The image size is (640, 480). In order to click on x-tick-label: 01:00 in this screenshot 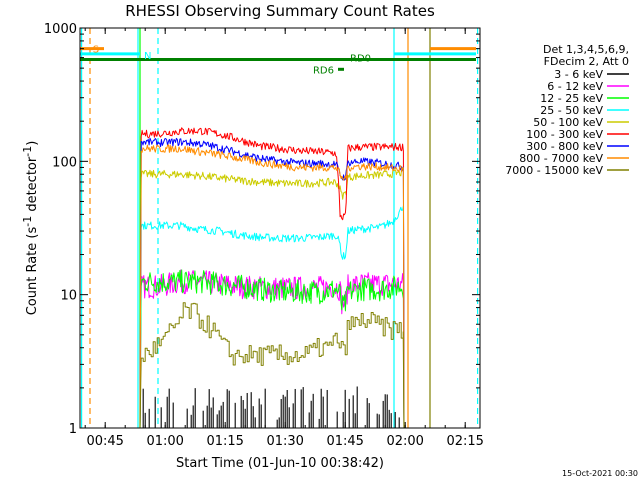, I will do `click(164, 441)`.